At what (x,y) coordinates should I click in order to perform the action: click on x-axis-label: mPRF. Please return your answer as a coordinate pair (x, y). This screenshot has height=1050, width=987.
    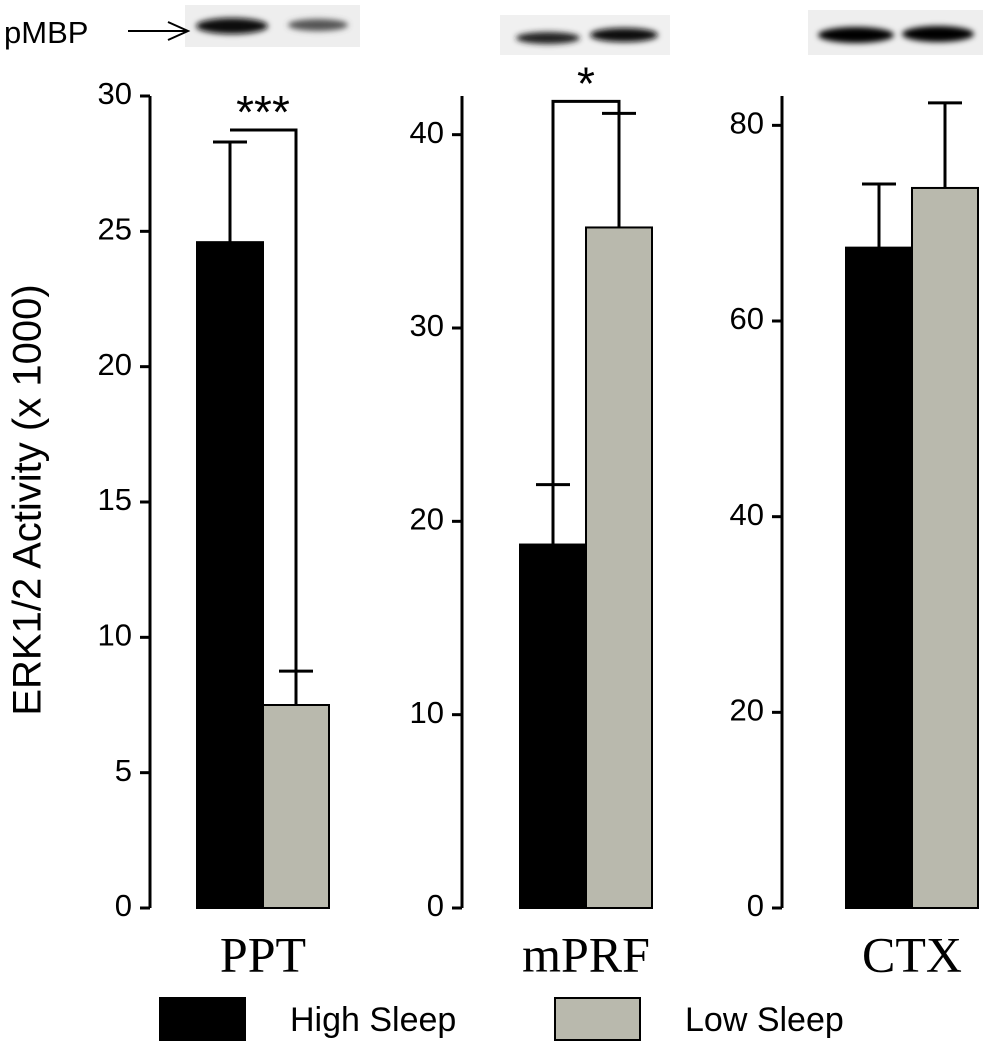
    Looking at the image, I should click on (586, 954).